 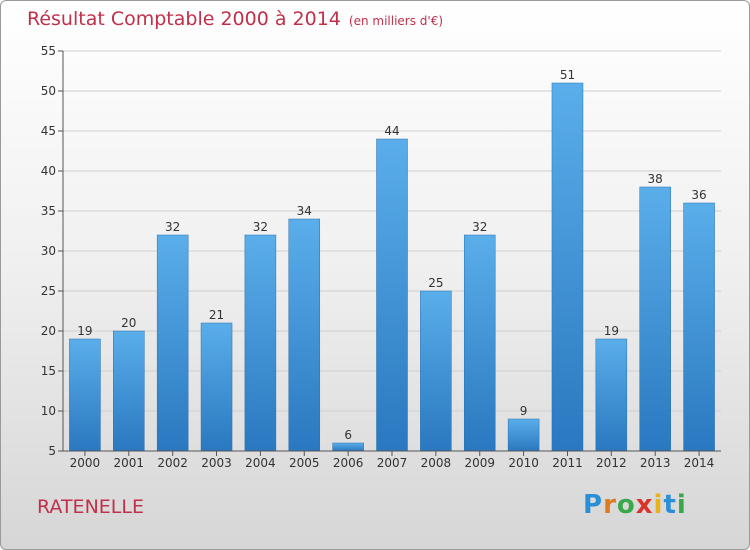 I want to click on proxiti-logo: Proxiti, so click(x=635, y=505).